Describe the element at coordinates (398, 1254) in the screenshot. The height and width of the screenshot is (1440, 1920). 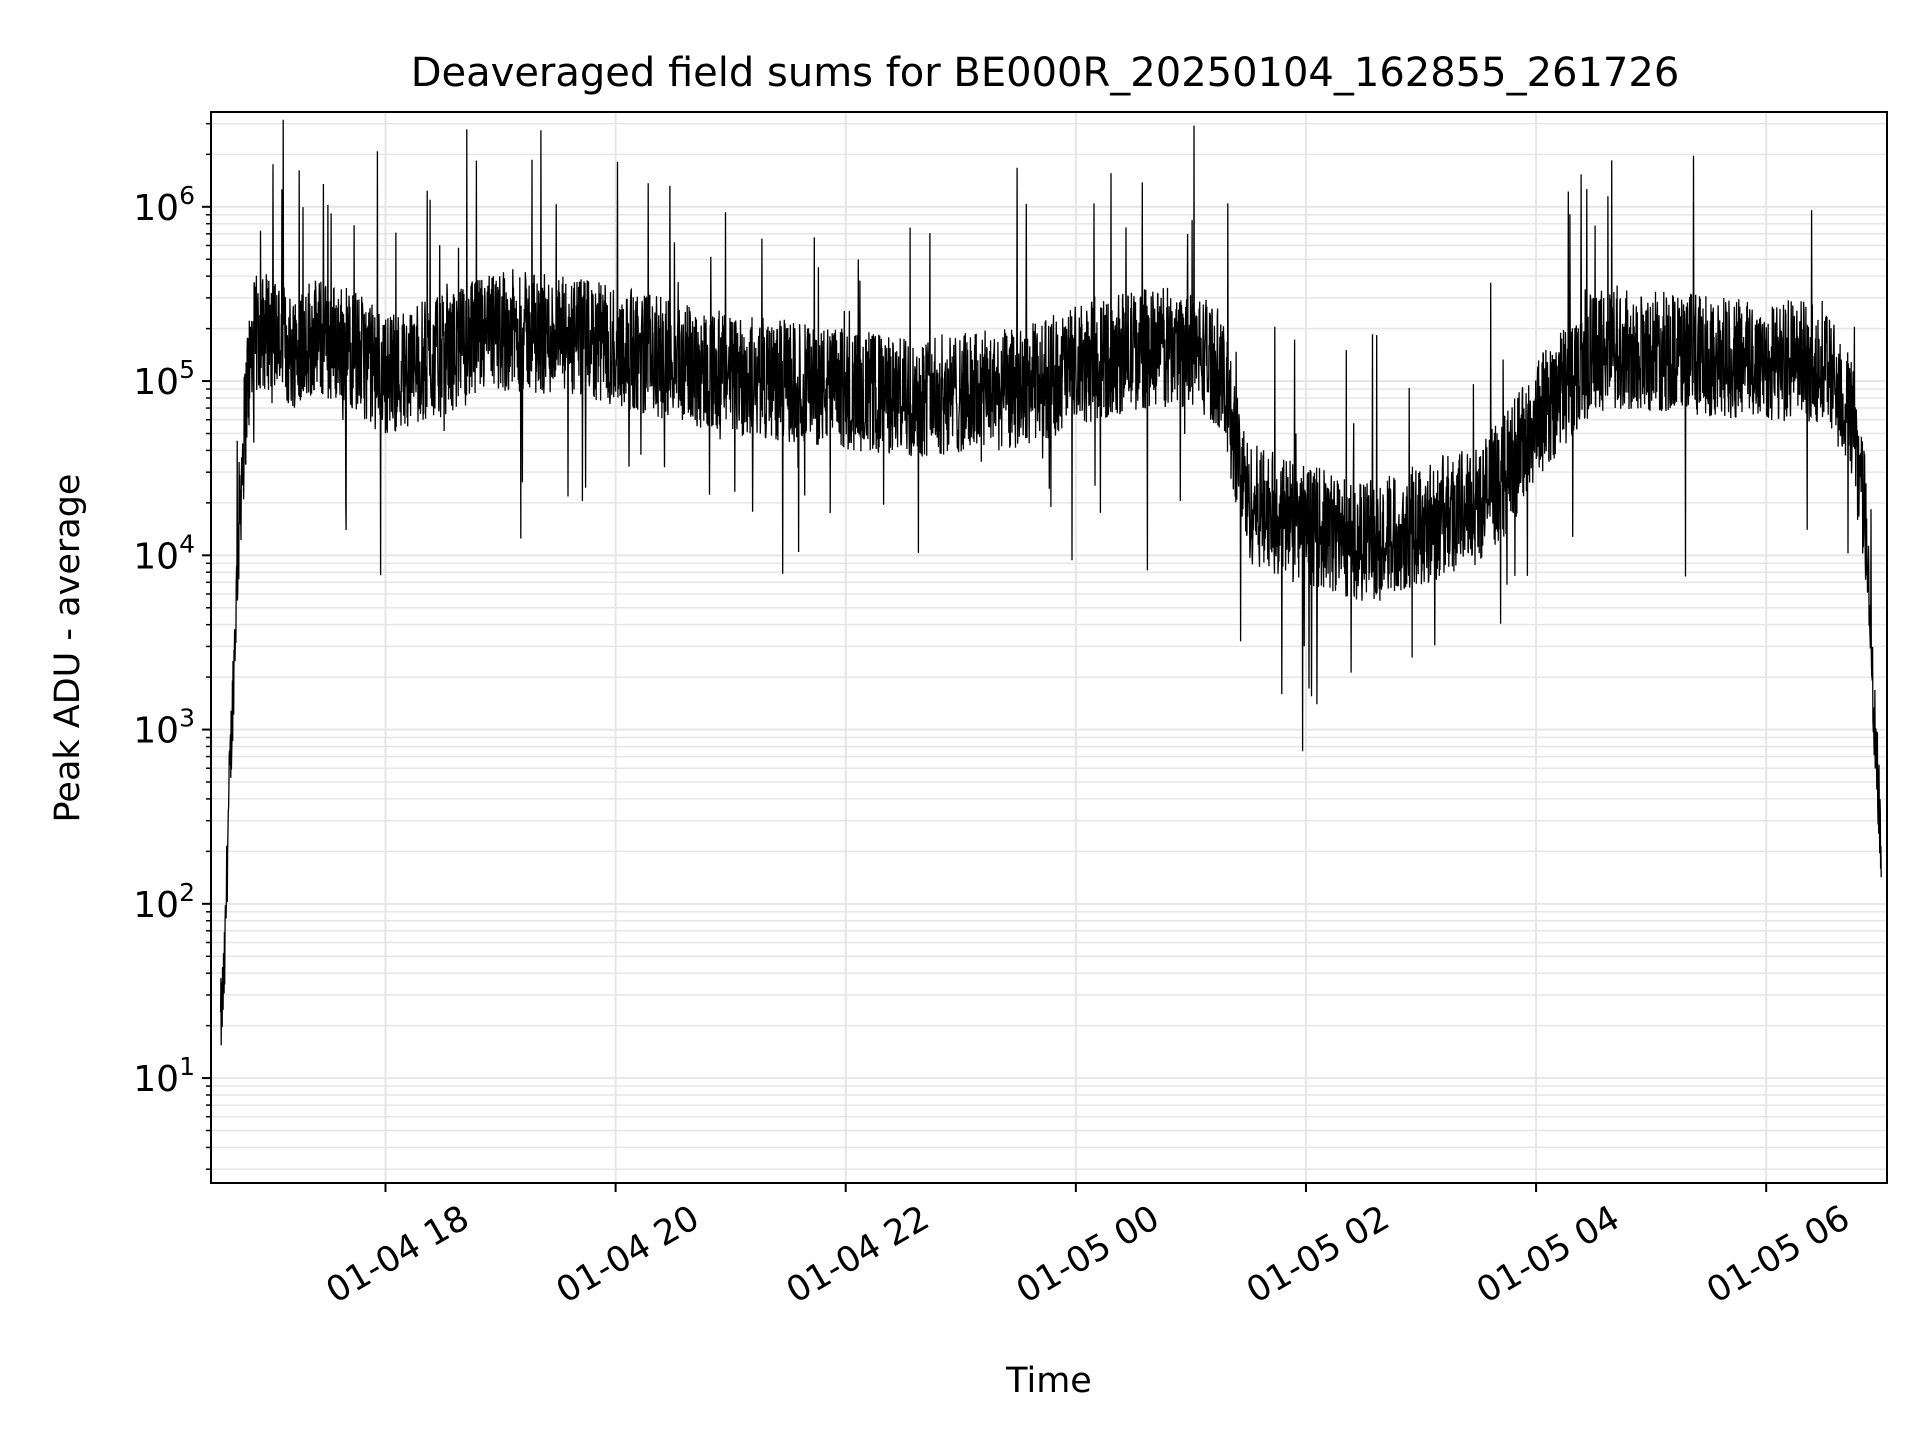
I see `x-tick-label: 01-04 18` at that location.